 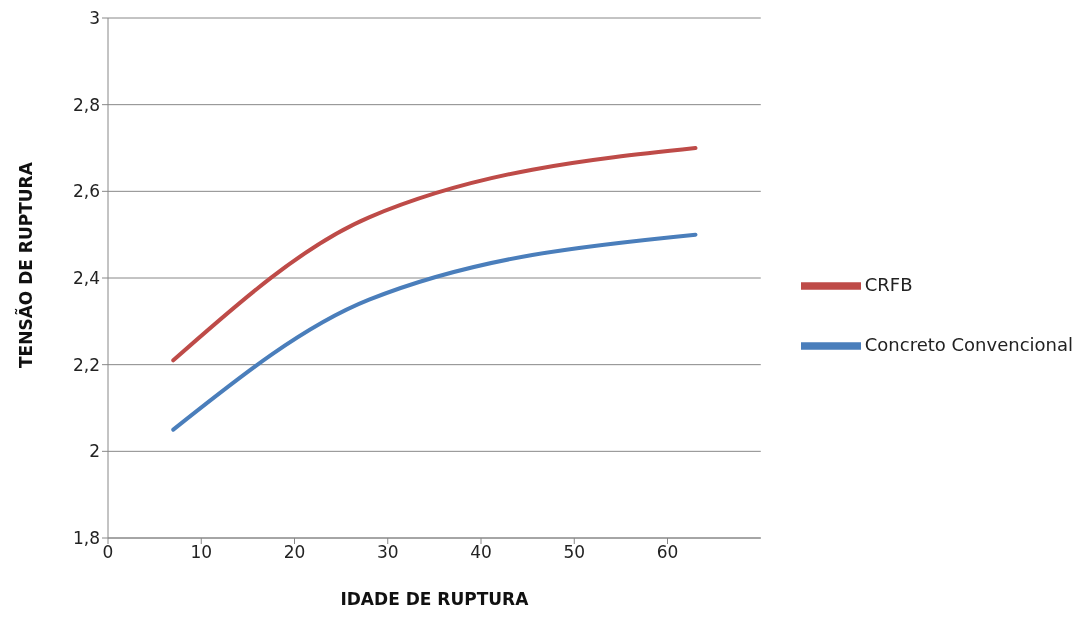 I want to click on x-tick-label: 20, so click(x=294, y=552).